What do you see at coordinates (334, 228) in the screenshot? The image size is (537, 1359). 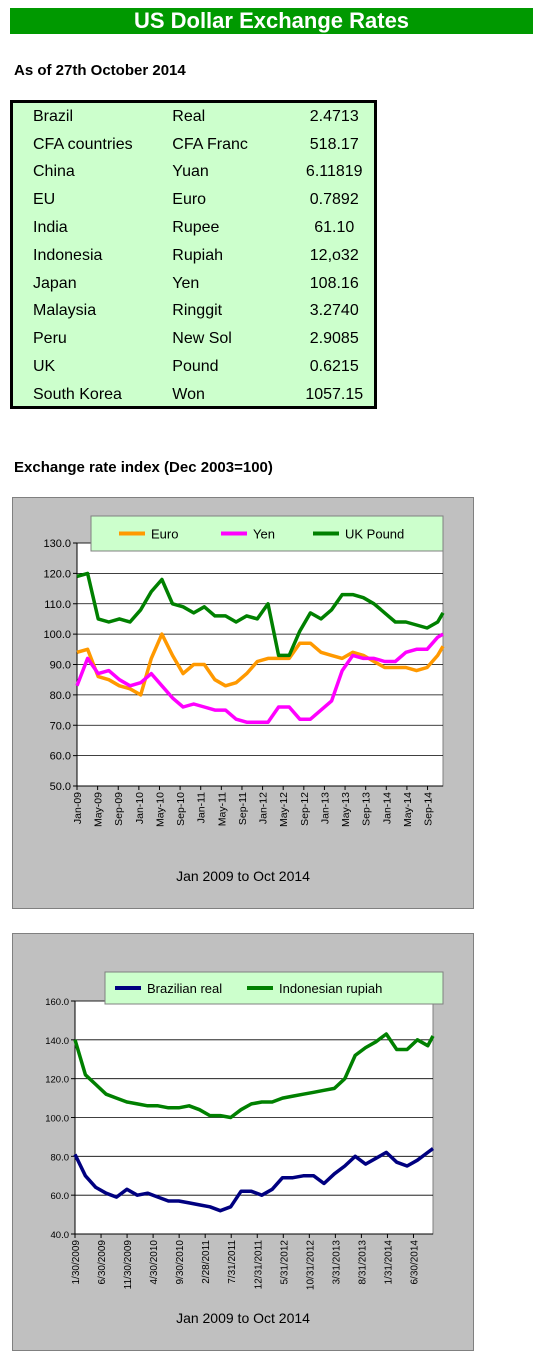 I see `rate-value: 61.10` at bounding box center [334, 228].